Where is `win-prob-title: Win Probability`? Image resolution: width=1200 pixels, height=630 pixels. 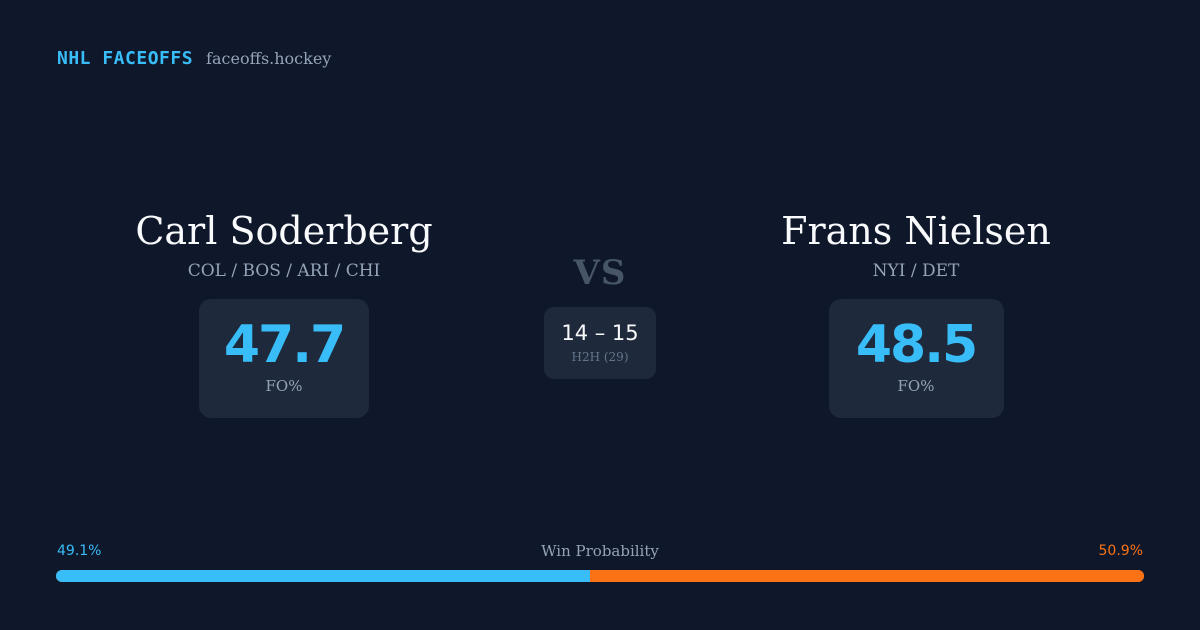
win-prob-title: Win Probability is located at coordinates (600, 551).